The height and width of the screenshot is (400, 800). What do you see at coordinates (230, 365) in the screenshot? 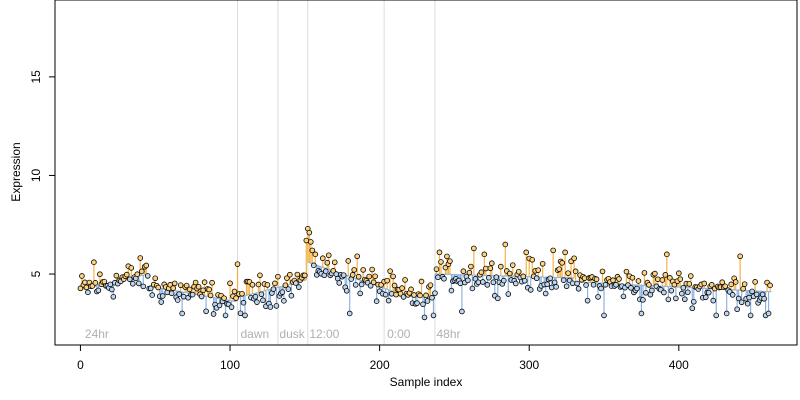
I see `x-tick-label-1: 100` at bounding box center [230, 365].